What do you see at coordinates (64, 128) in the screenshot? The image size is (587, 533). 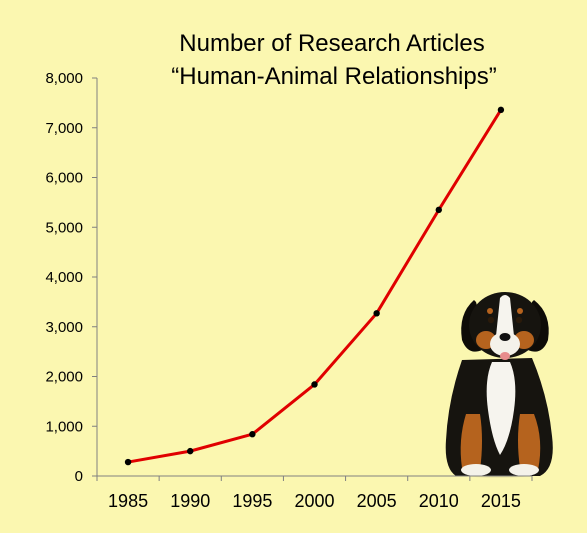 I see `y-tick-label: 7,000` at bounding box center [64, 128].